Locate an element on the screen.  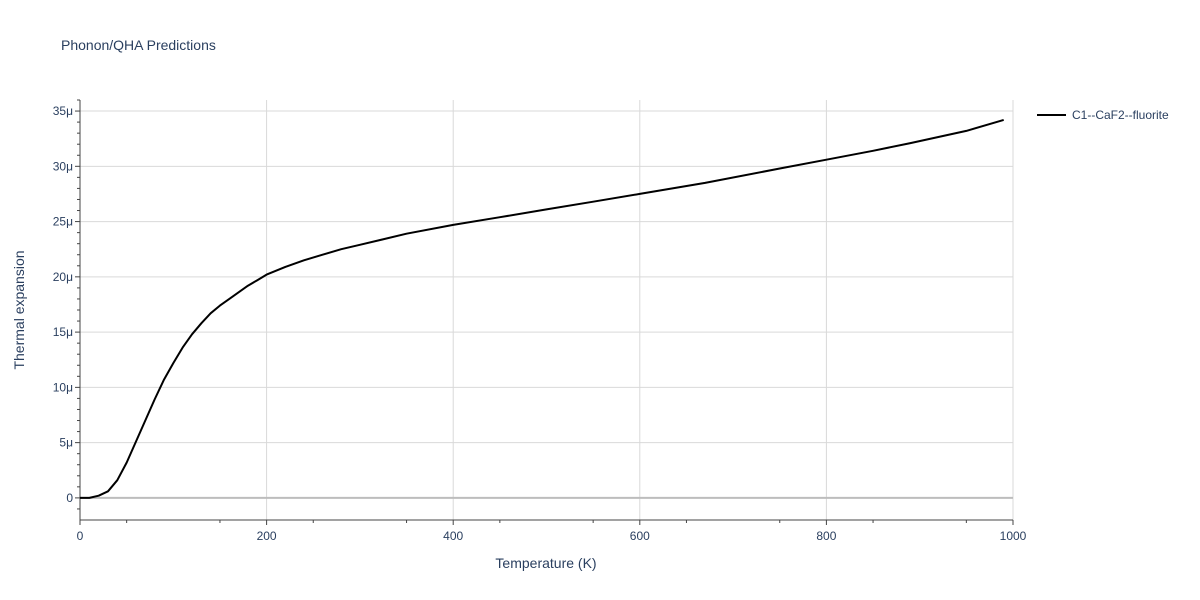
y-tick-label: 5μ is located at coordinates (66, 443).